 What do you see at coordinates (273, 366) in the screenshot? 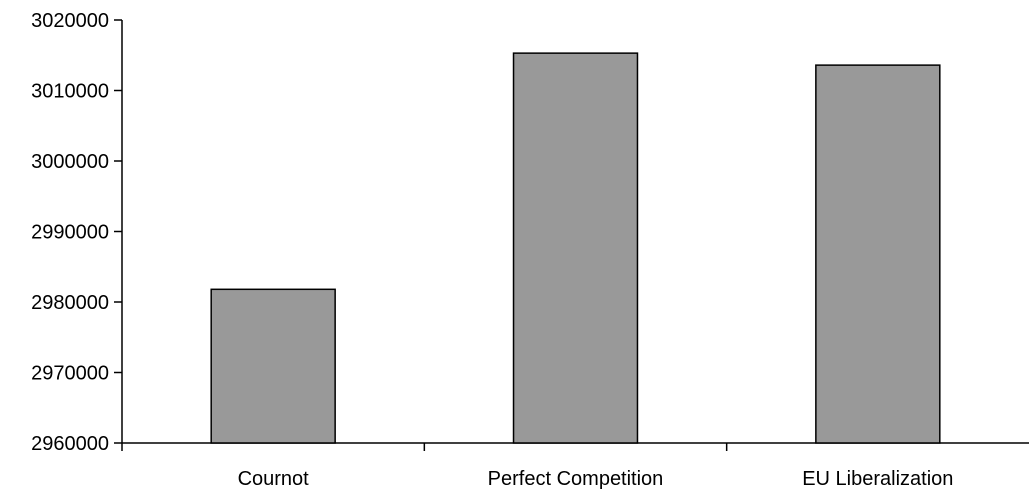
I see `bar-cournot` at bounding box center [273, 366].